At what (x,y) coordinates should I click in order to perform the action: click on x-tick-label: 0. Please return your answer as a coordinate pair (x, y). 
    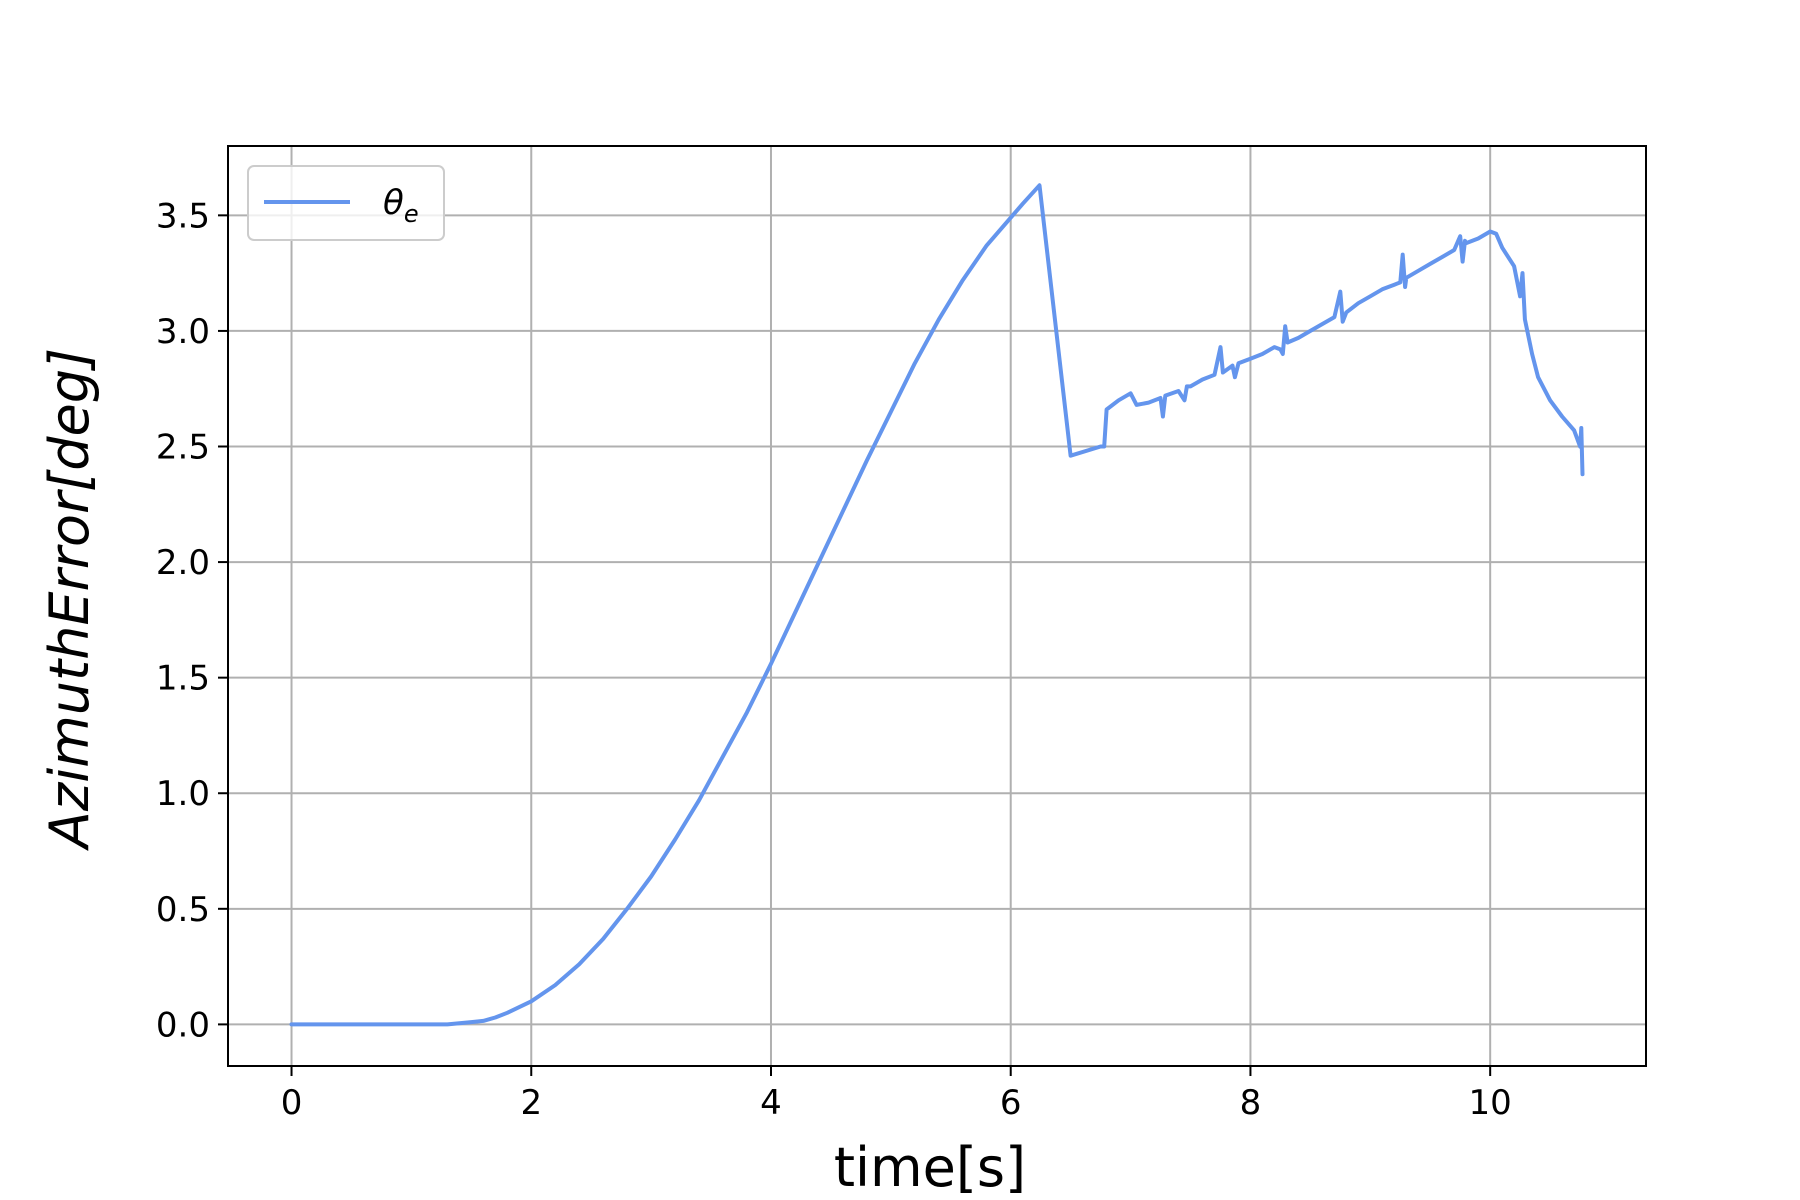
    Looking at the image, I should click on (292, 1103).